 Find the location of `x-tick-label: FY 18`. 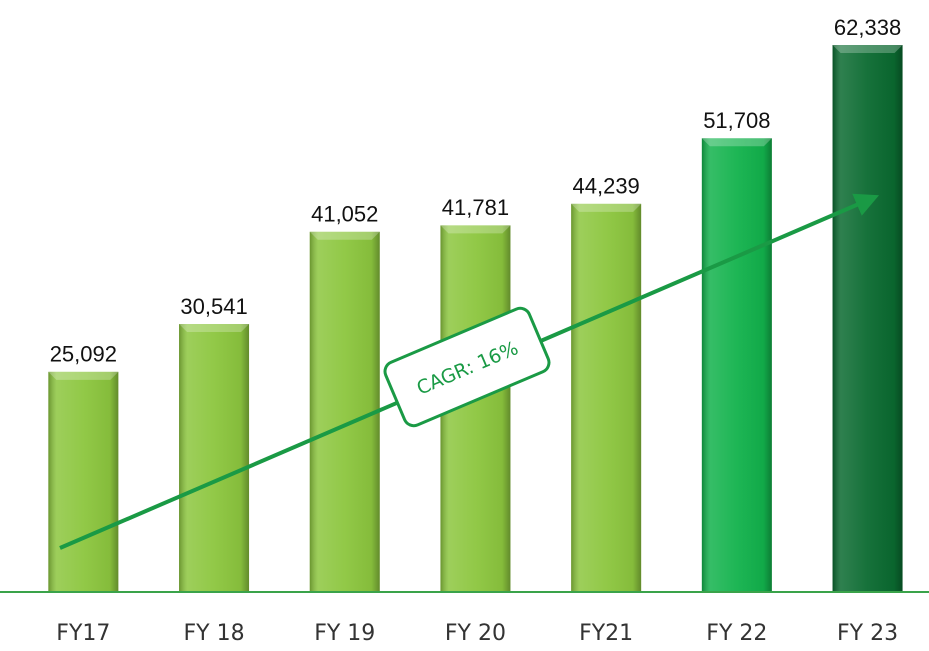

x-tick-label: FY 18 is located at coordinates (214, 633).